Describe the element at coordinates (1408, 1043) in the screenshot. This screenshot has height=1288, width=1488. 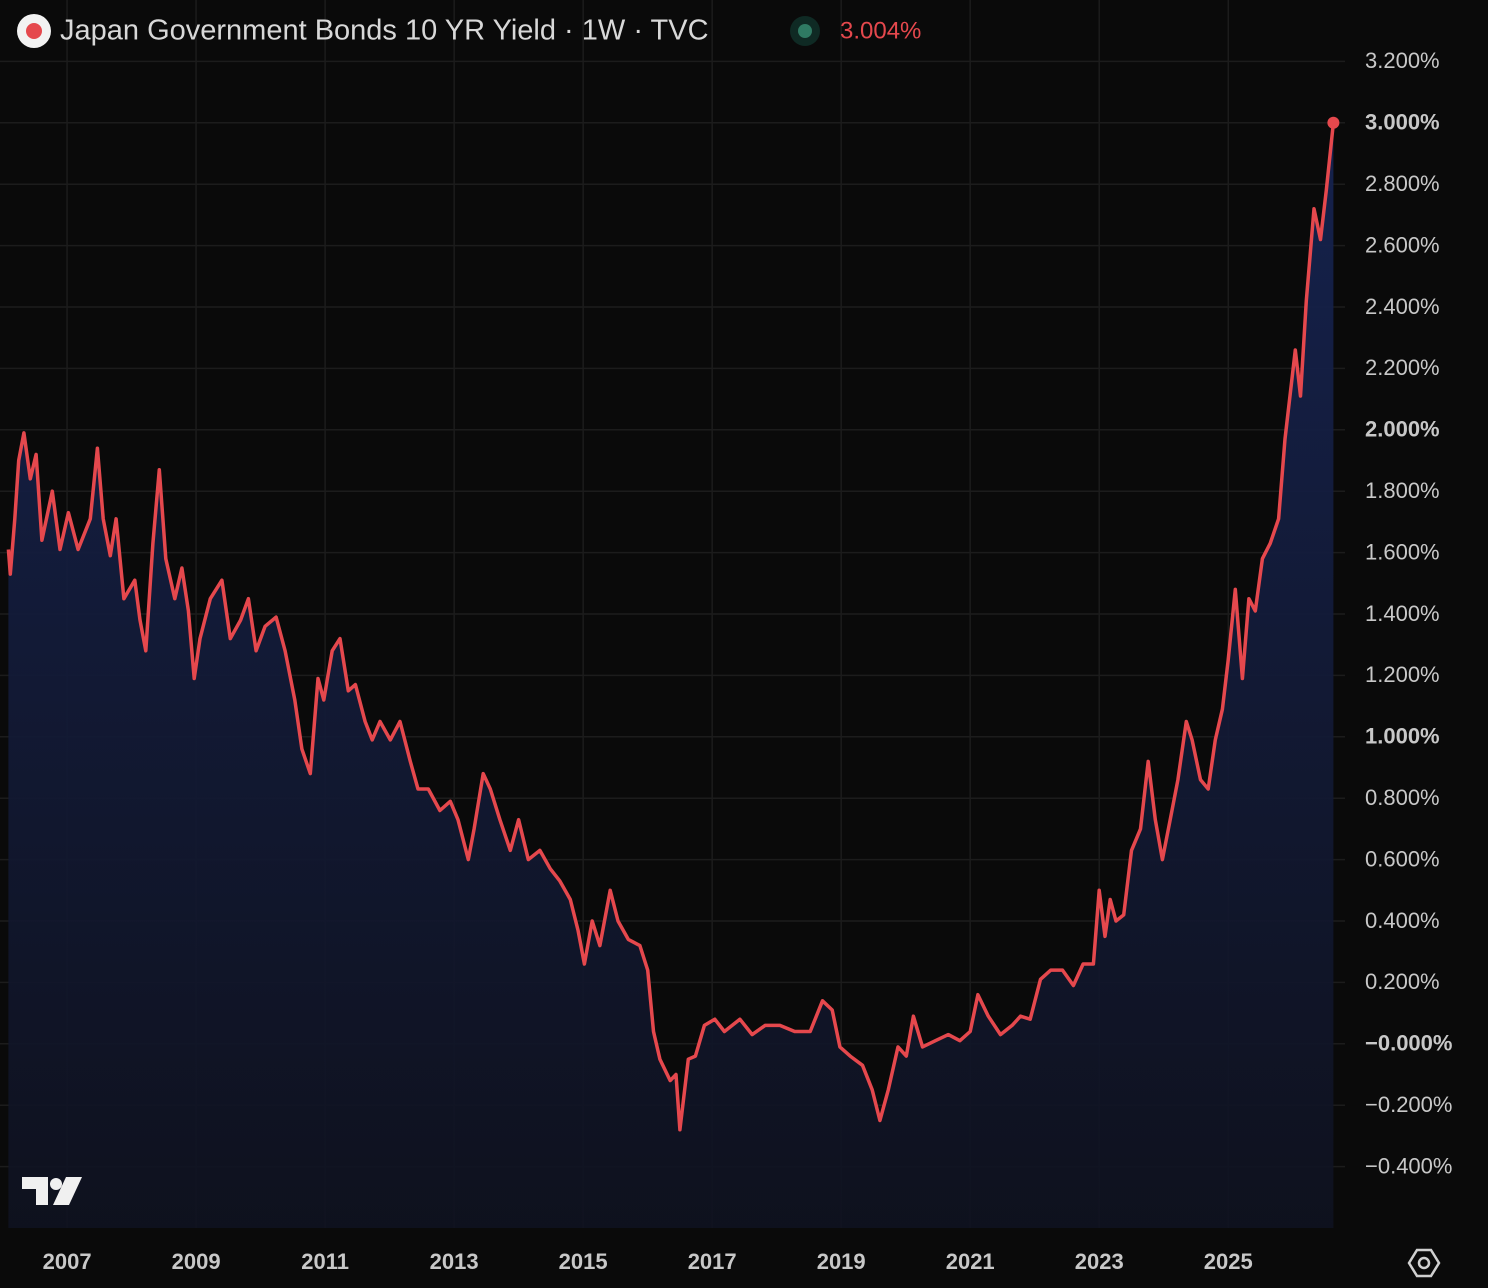
I see `y-tick-label: −0.000%` at that location.